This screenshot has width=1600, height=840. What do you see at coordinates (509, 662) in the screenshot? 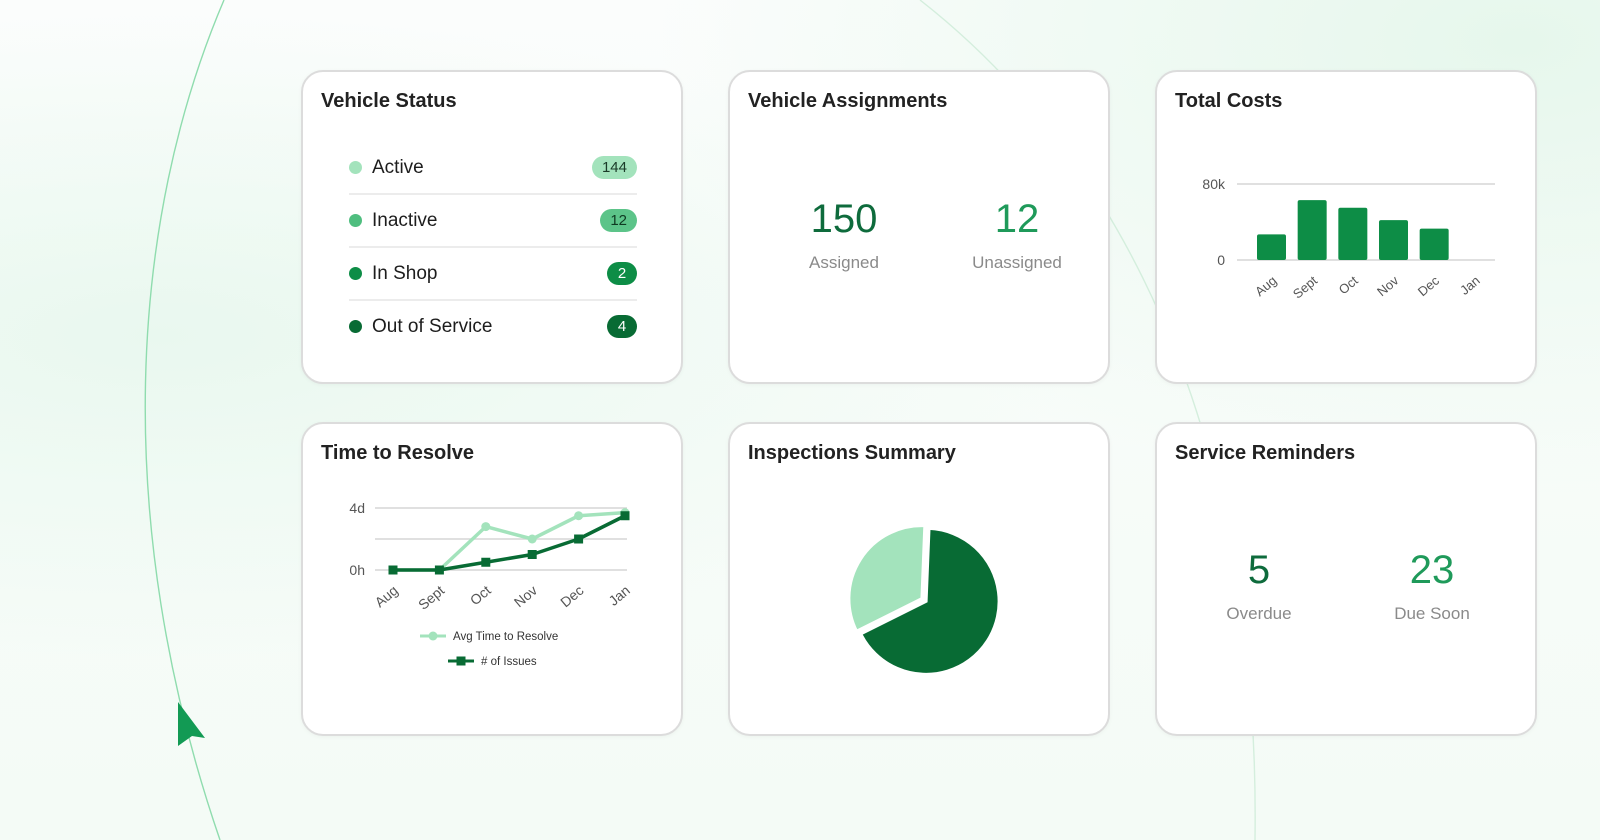
I see `legend-label: # of Issues` at bounding box center [509, 662].